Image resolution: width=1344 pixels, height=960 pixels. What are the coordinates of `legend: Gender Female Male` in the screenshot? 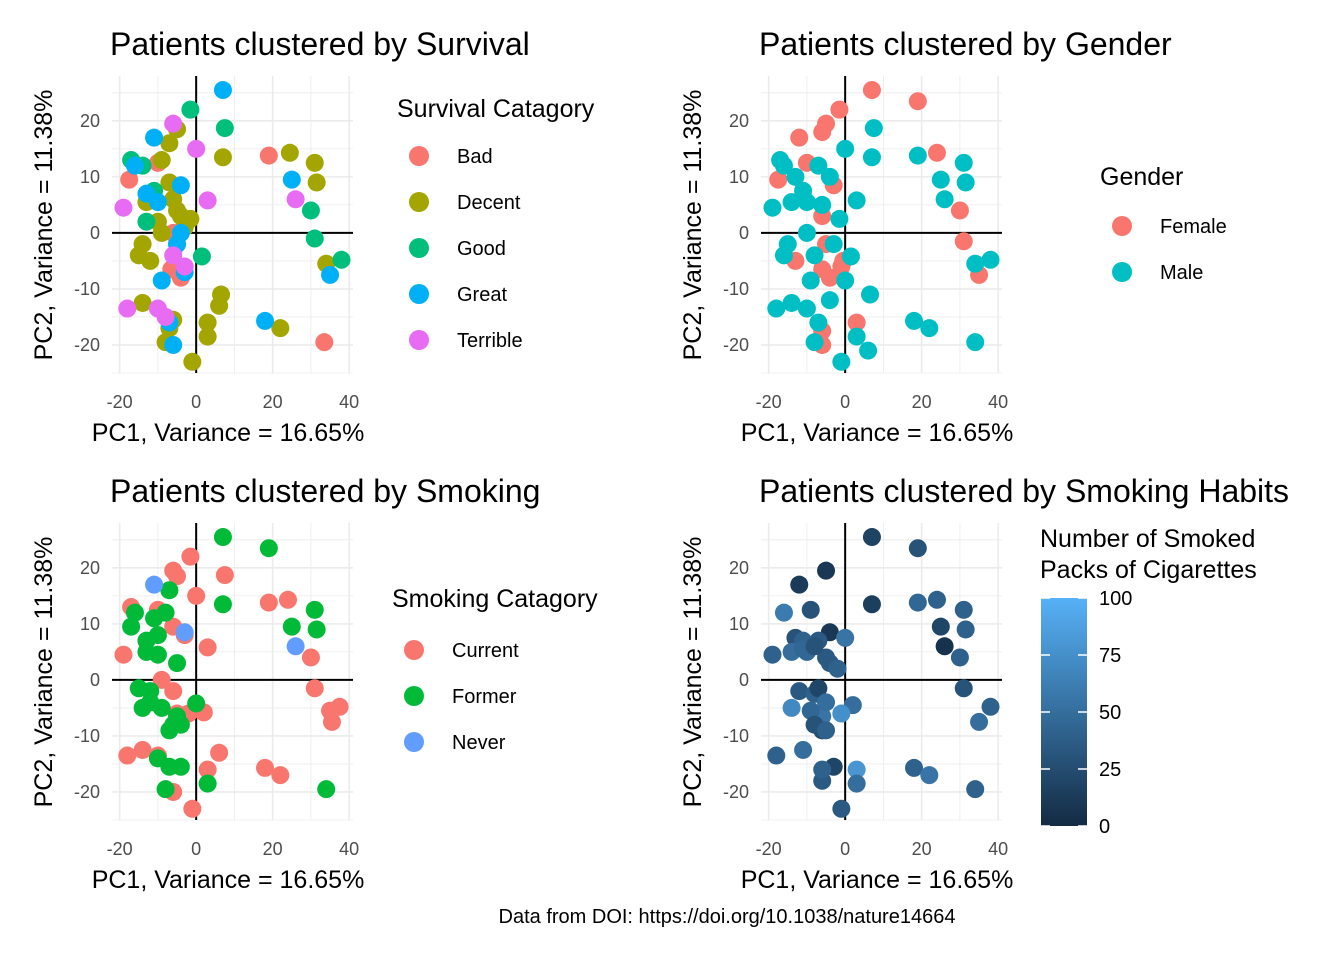 It's located at (1163, 223).